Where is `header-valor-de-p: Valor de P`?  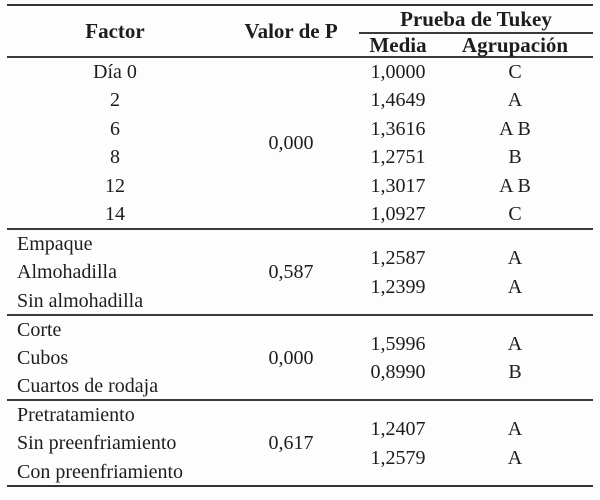
header-valor-de-p: Valor de P is located at coordinates (291, 30).